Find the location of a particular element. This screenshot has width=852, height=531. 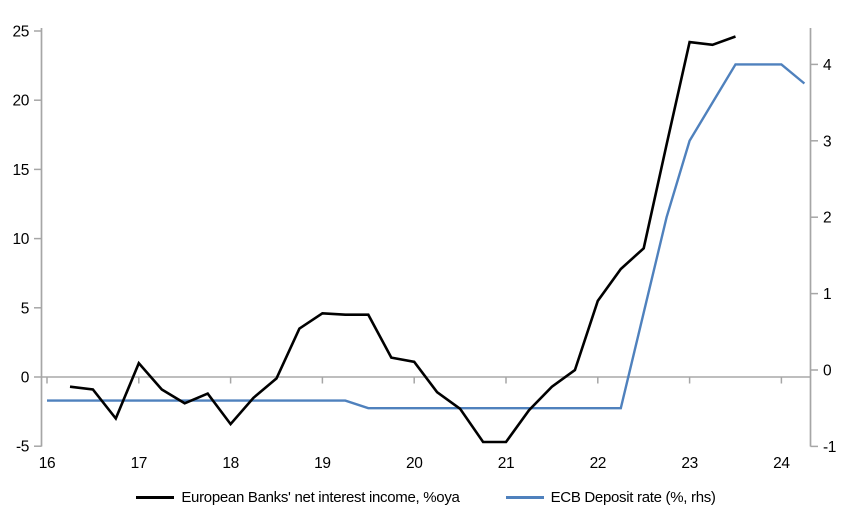

x-axis-tick-label: 23 is located at coordinates (689, 463).